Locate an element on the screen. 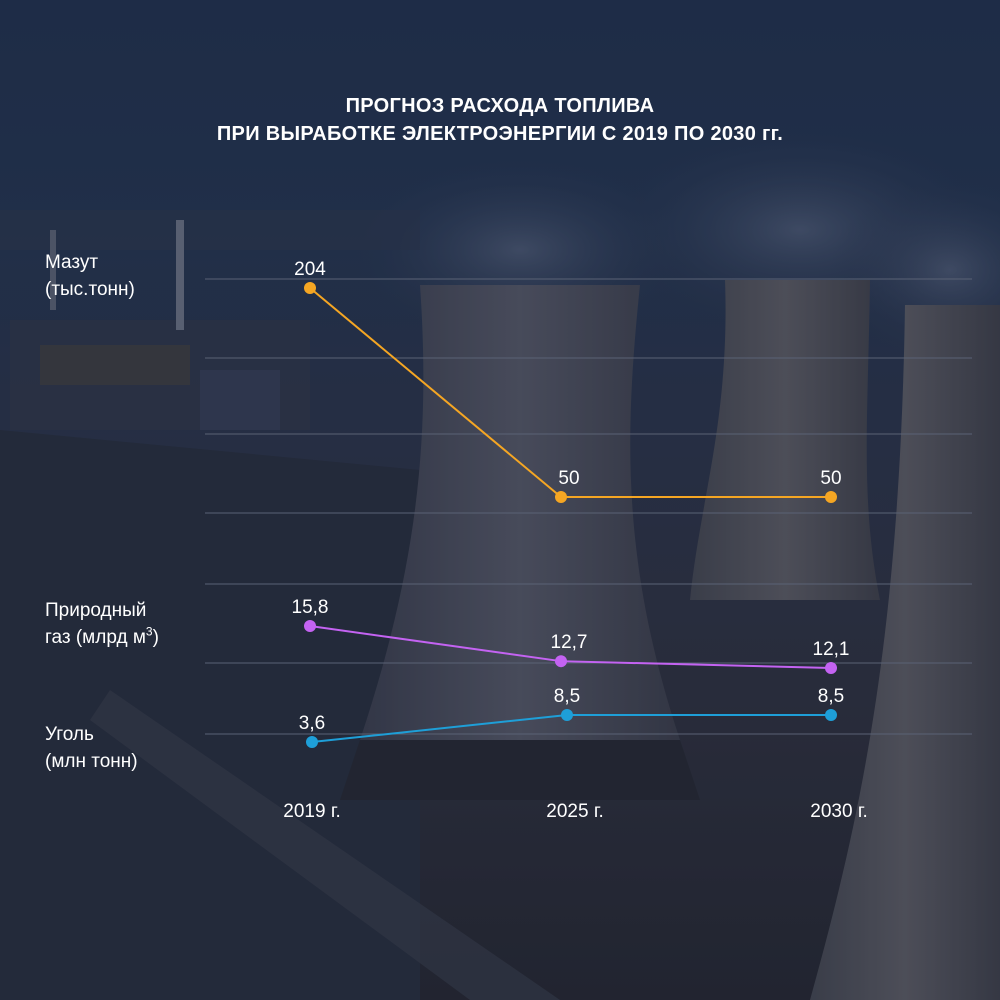 The height and width of the screenshot is (1000, 1000). chart-title-line1: ПРОГНОЗ РАСХОДА ТОПЛИВА is located at coordinates (500, 106).